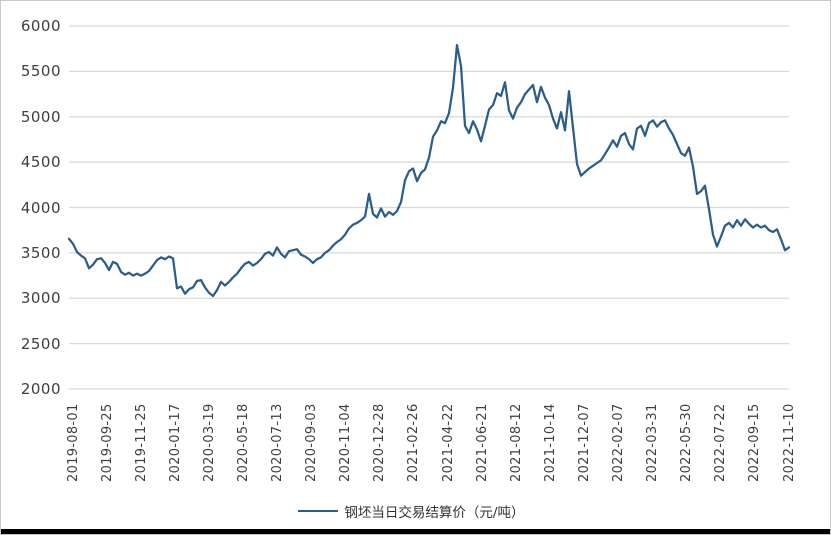 This screenshot has width=831, height=535. What do you see at coordinates (687, 442) in the screenshot?
I see `x-axis-tick-label: 2022-05-30` at bounding box center [687, 442].